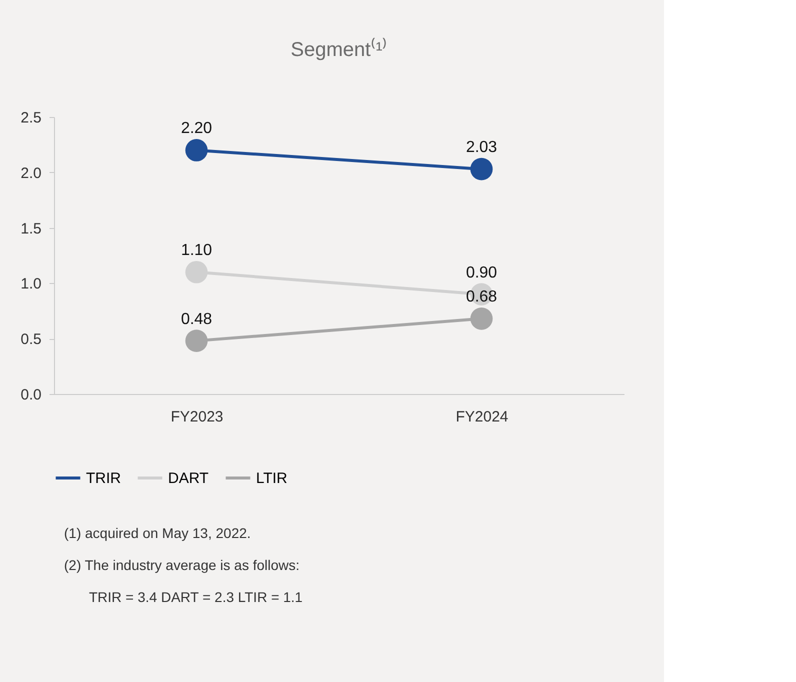 Image resolution: width=796 pixels, height=682 pixels. Describe the element at coordinates (31, 395) in the screenshot. I see `y-tick-label: 0.0` at that location.